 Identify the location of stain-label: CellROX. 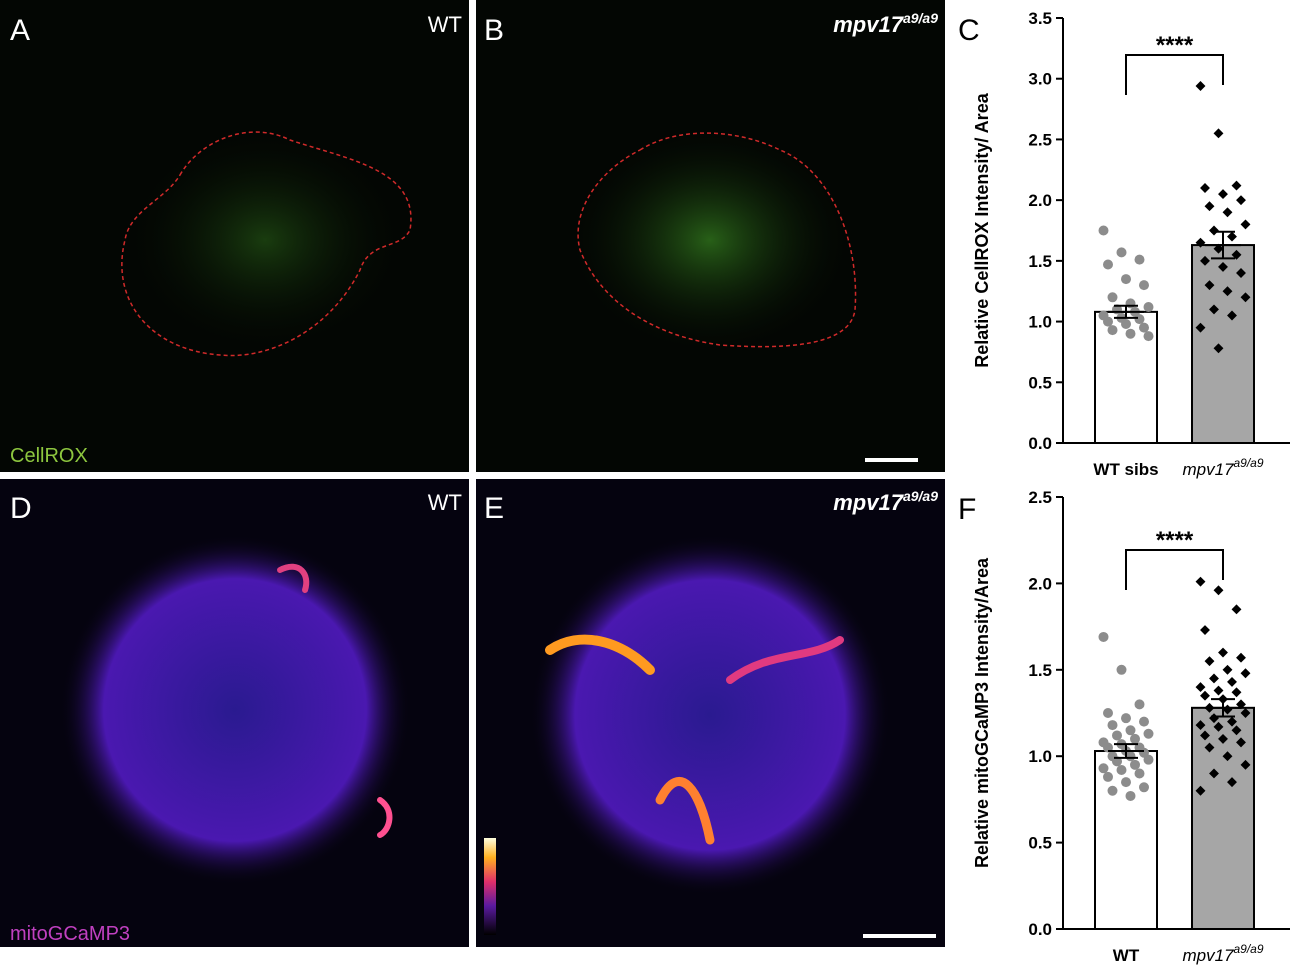
(49, 456).